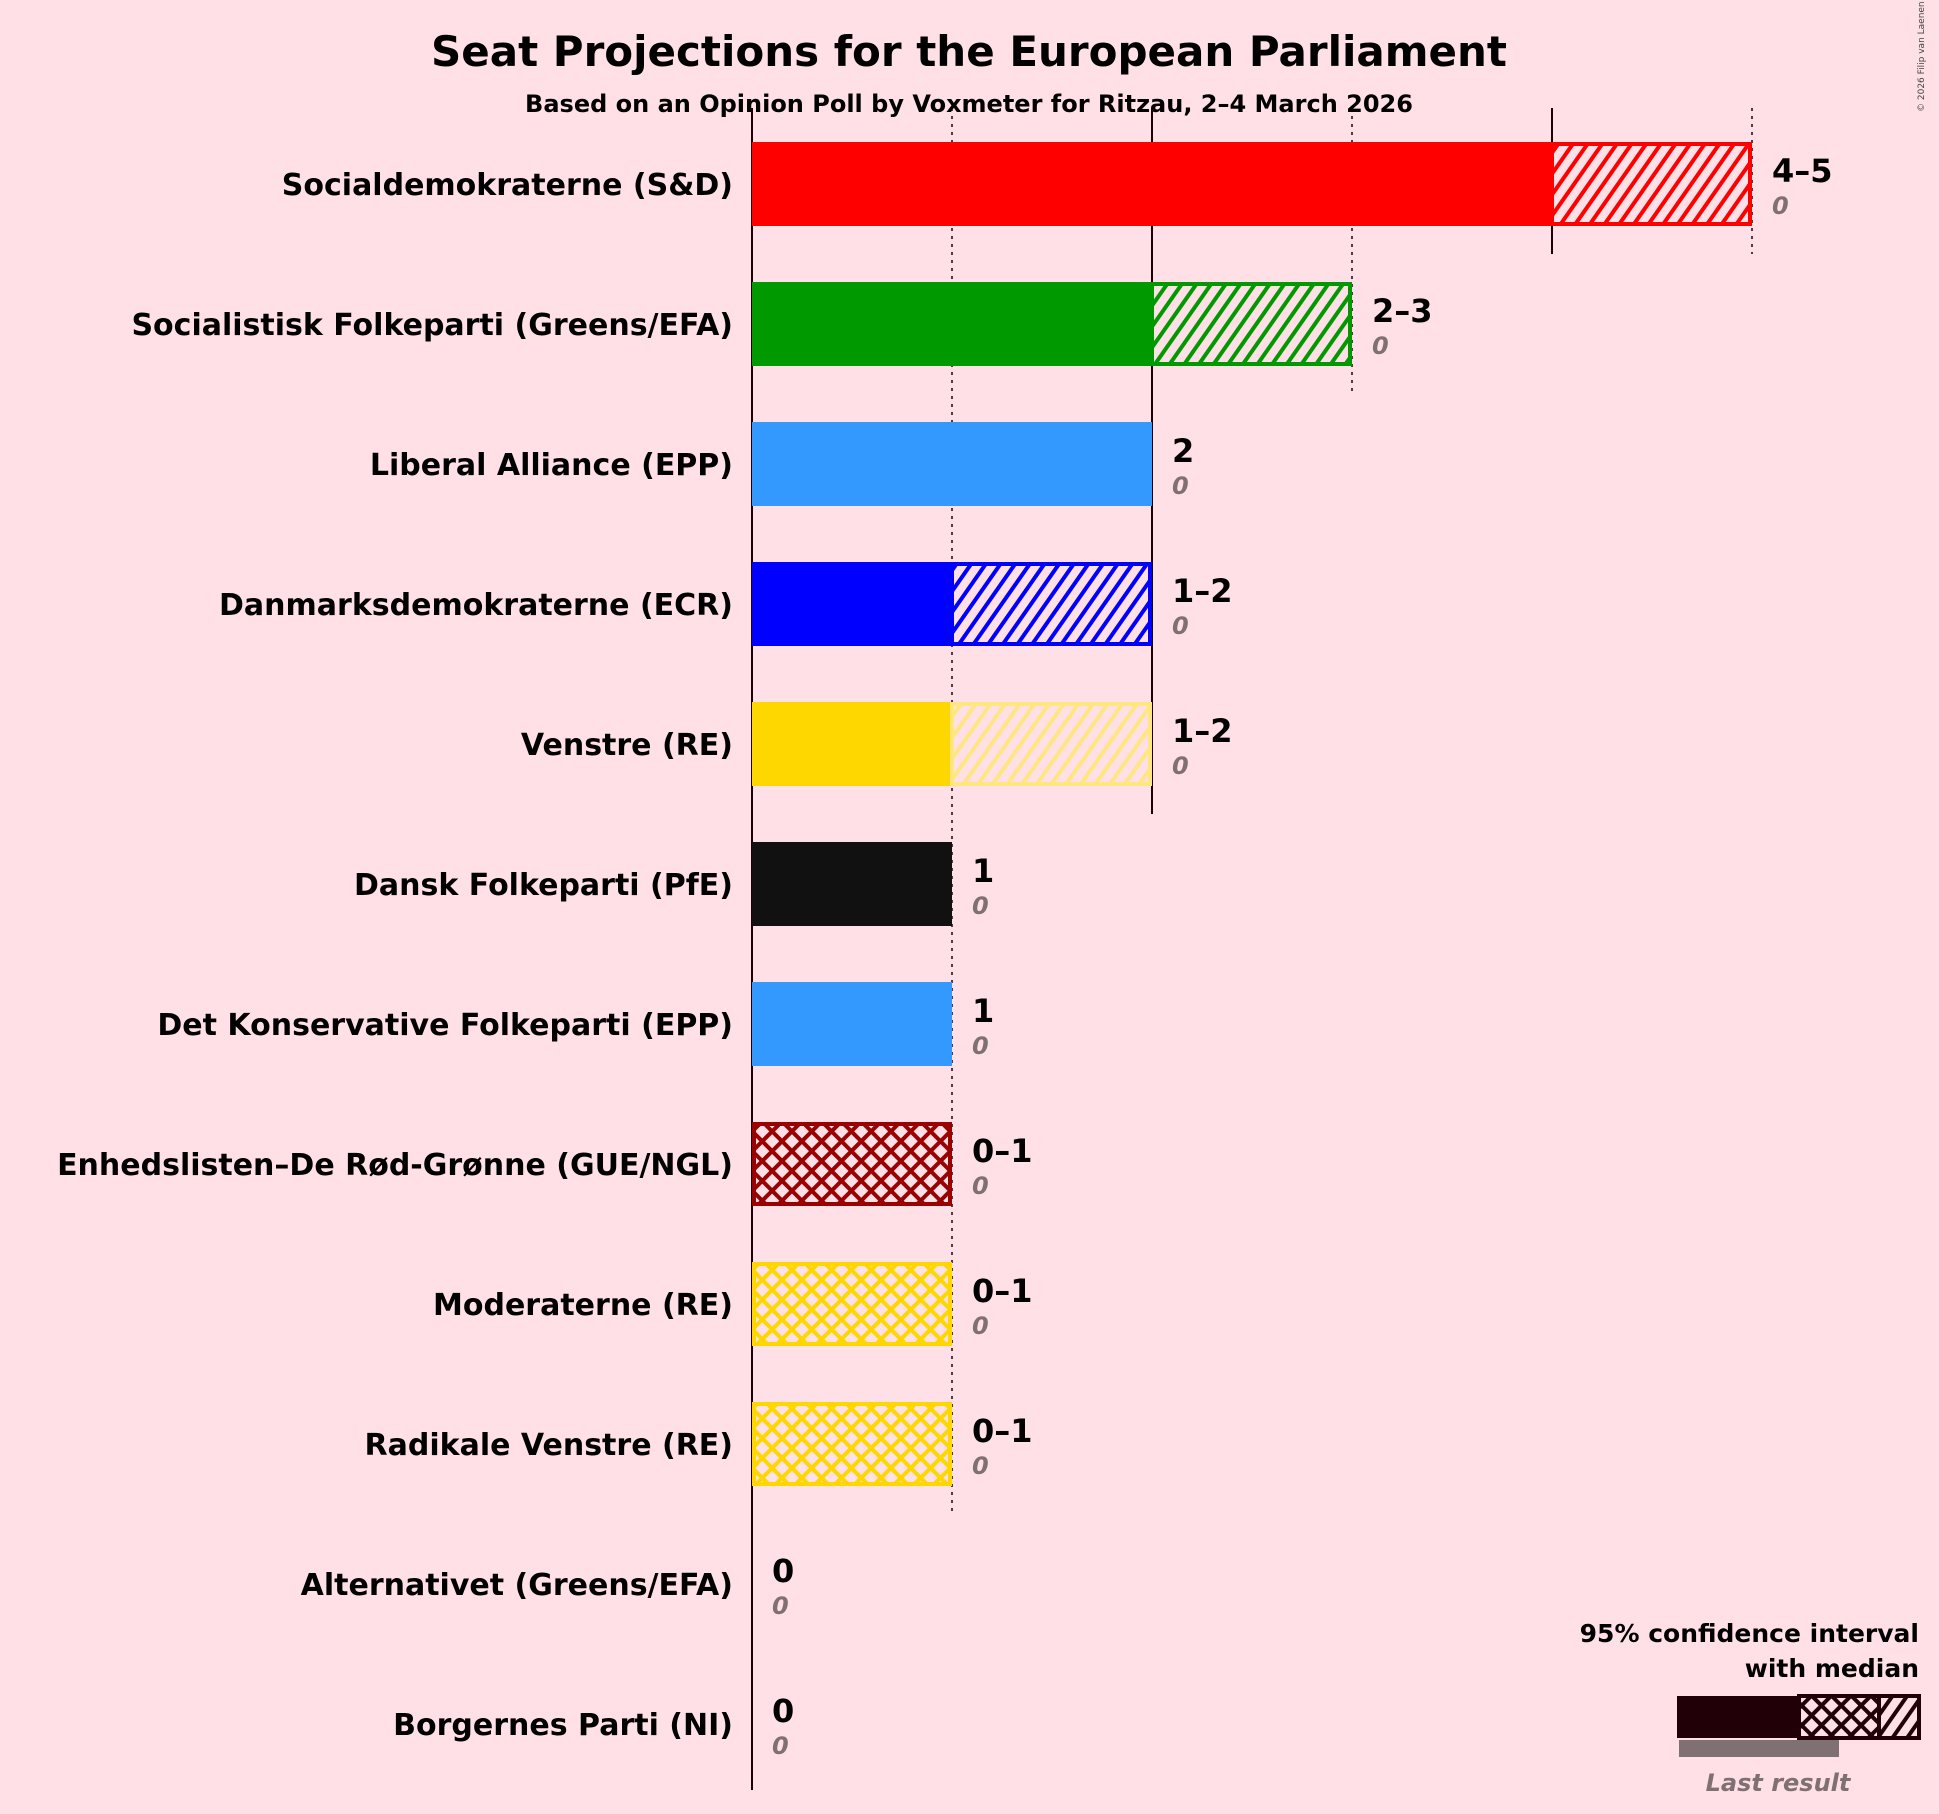 The width and height of the screenshot is (1939, 1814). I want to click on party-row: Borgernes Parti (NI) 00, so click(593, 1726).